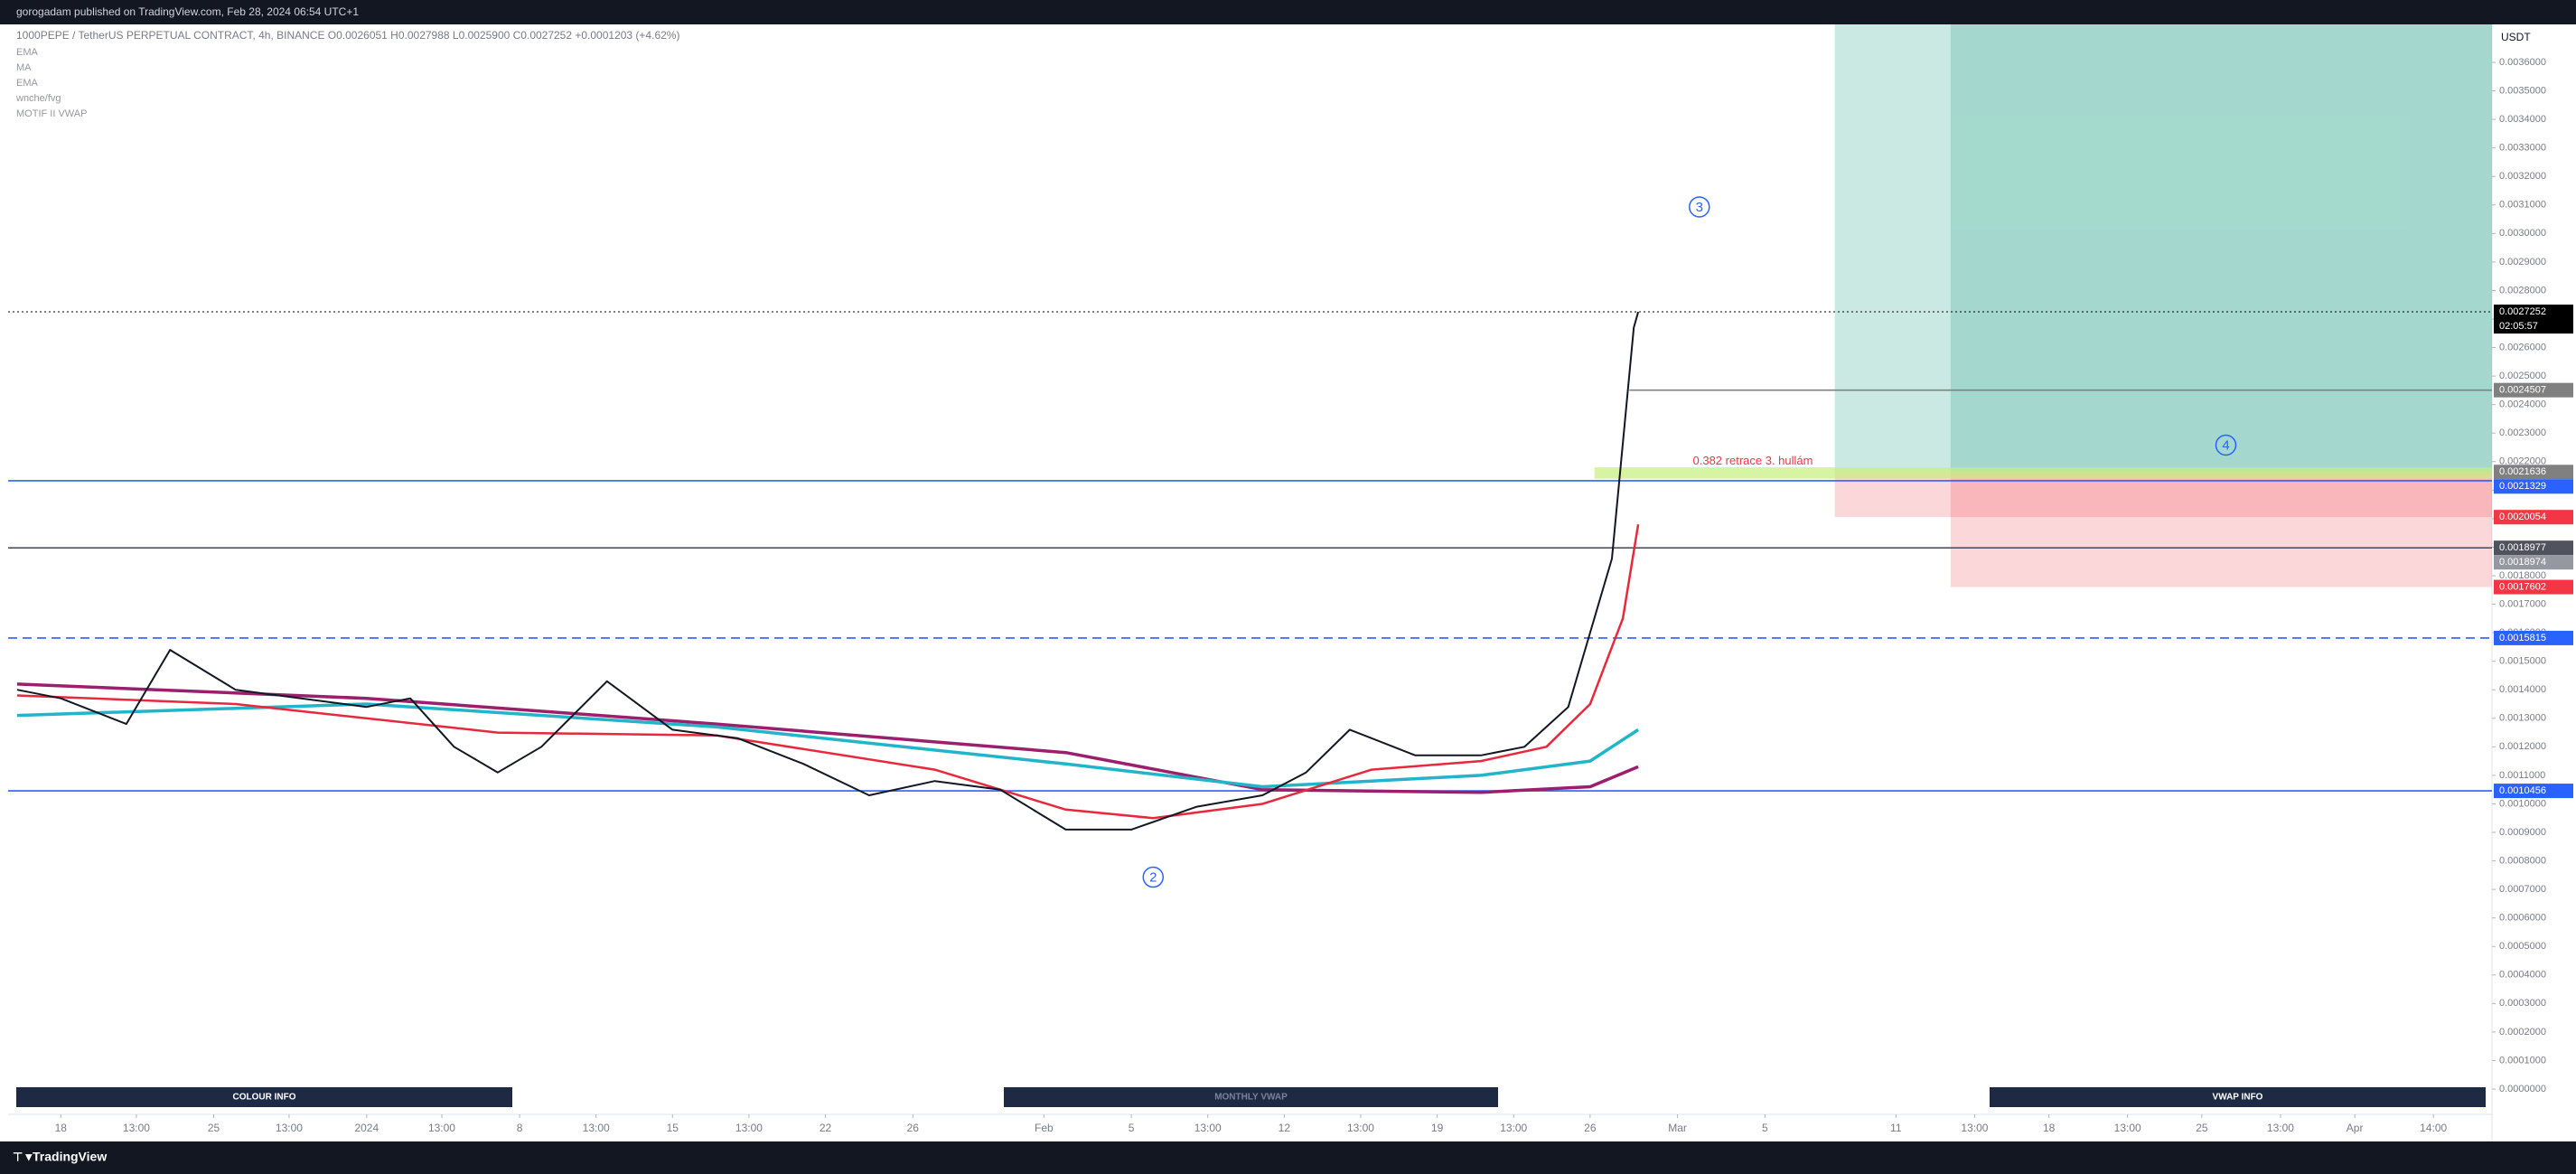  I want to click on info-button-label: COLOUR INFO, so click(264, 1098).